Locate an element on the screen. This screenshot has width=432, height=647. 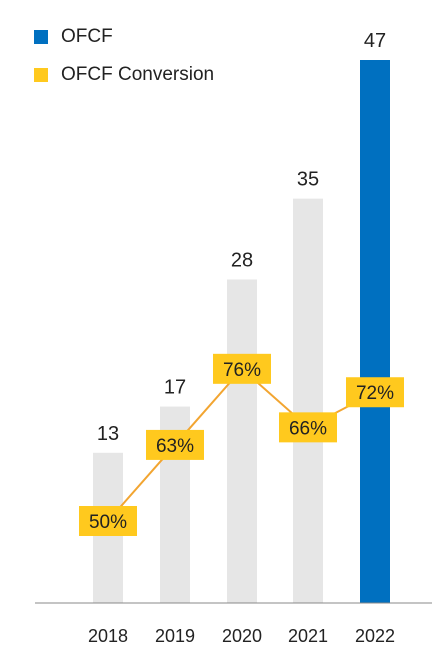
legend-label-ofcf: OFCF is located at coordinates (87, 36).